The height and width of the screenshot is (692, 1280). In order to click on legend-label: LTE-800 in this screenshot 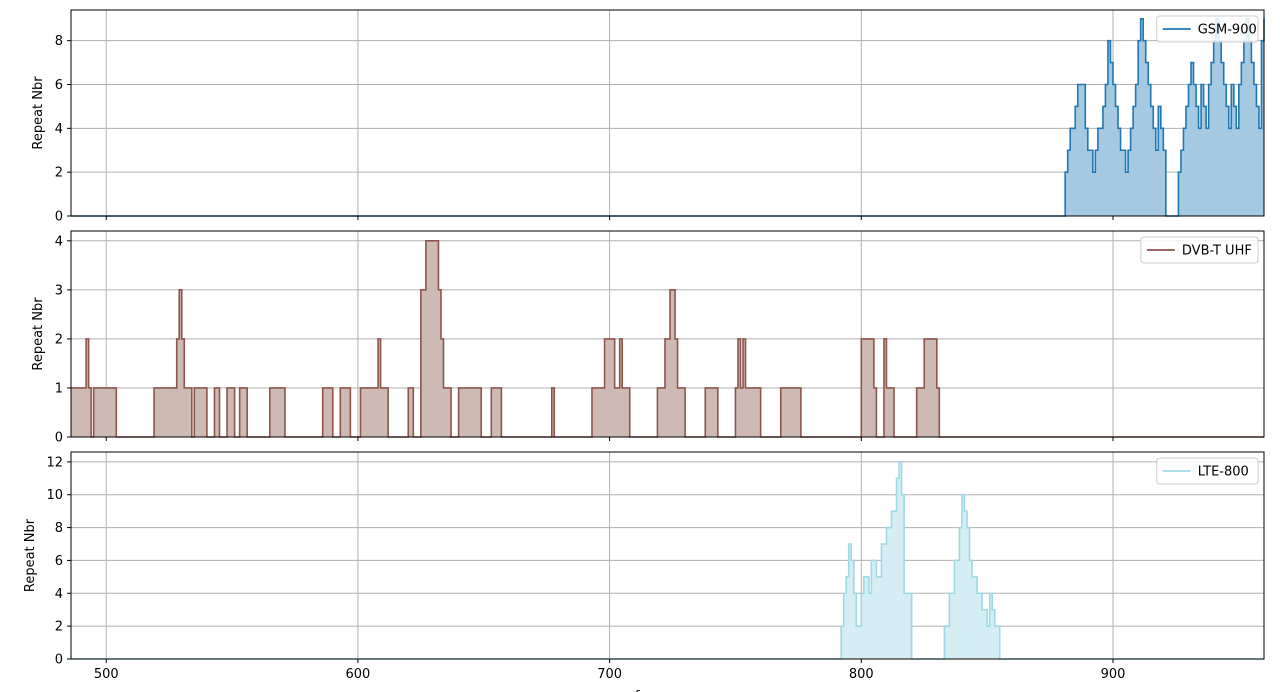, I will do `click(1223, 472)`.